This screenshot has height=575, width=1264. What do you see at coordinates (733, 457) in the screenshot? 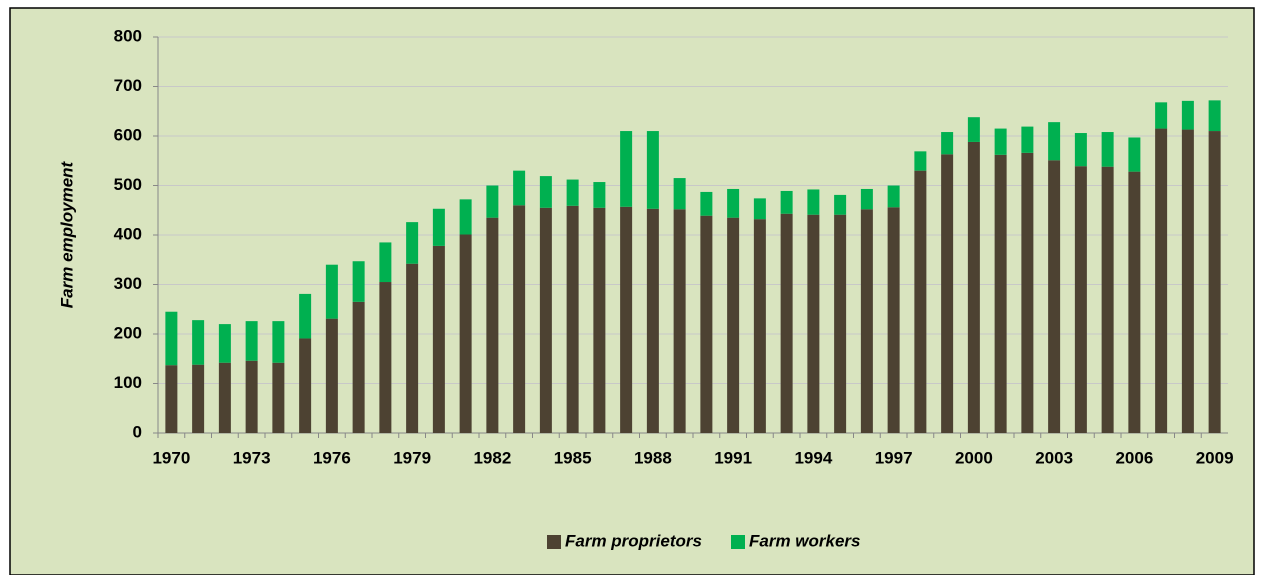
I see `x-tick-label: 1991` at bounding box center [733, 457].